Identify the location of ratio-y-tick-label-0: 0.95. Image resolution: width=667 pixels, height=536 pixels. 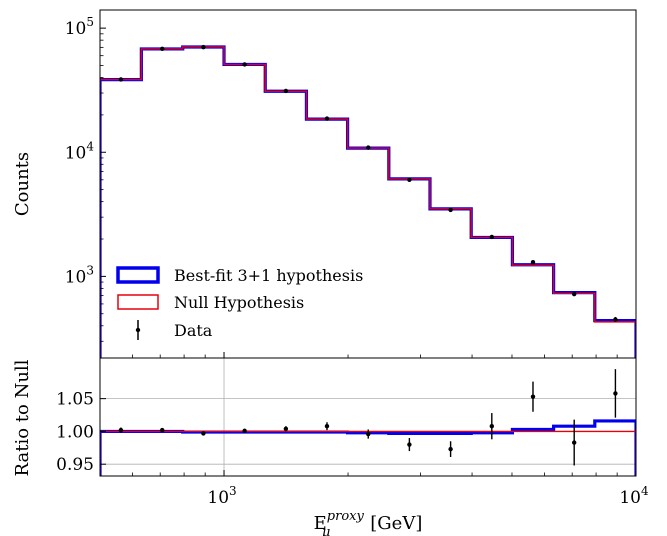
(75, 465).